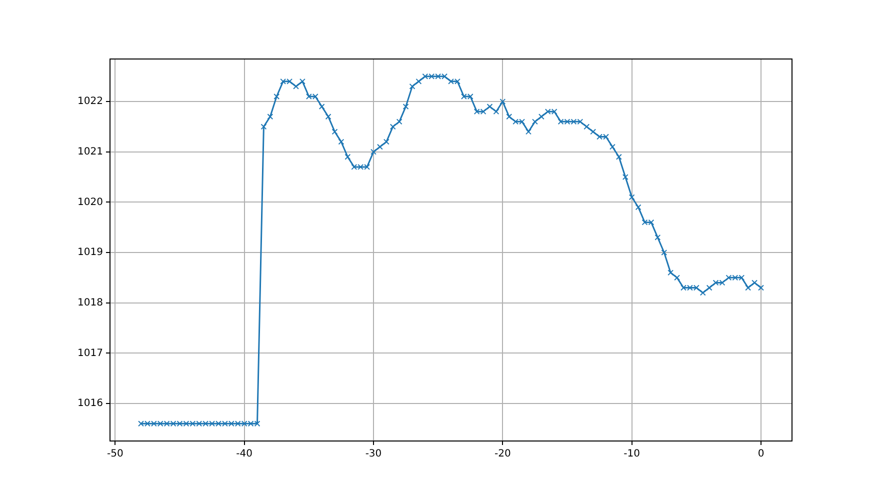 This screenshot has width=880, height=495. Describe the element at coordinates (632, 454) in the screenshot. I see `x-tick-label: -10` at that location.